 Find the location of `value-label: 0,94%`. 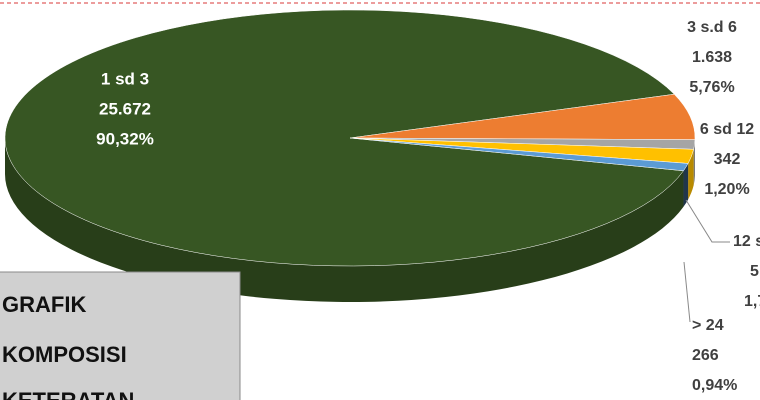

value-label: 0,94% is located at coordinates (714, 385).